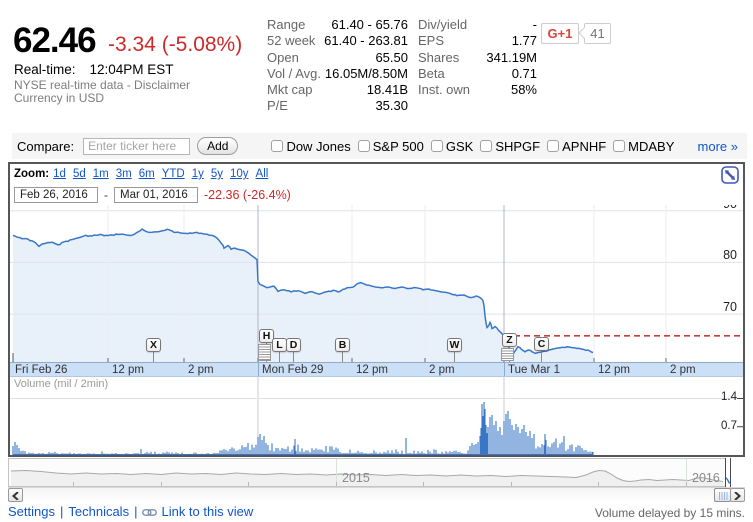 The width and height of the screenshot is (753, 522). I want to click on stat-value: 341.19M, so click(511, 57).